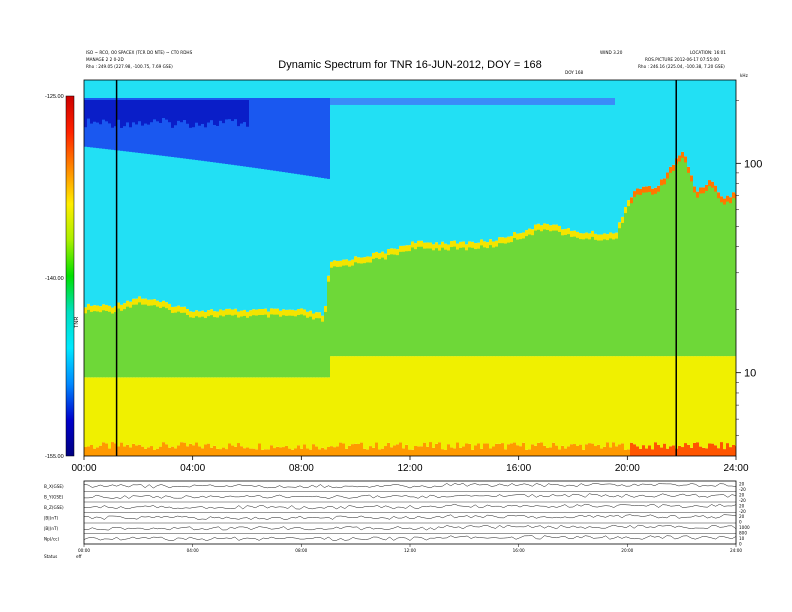 The image size is (792, 612). What do you see at coordinates (743, 533) in the screenshot?
I see `bottom-right-label: 800` at bounding box center [743, 533].